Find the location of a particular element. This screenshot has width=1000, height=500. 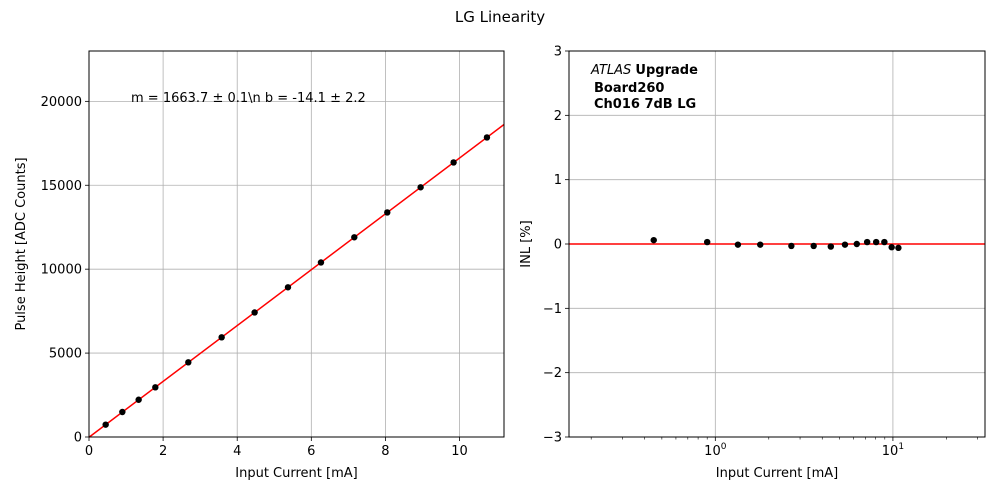

annotation-line: Ch016 7dB LG is located at coordinates (645, 104).